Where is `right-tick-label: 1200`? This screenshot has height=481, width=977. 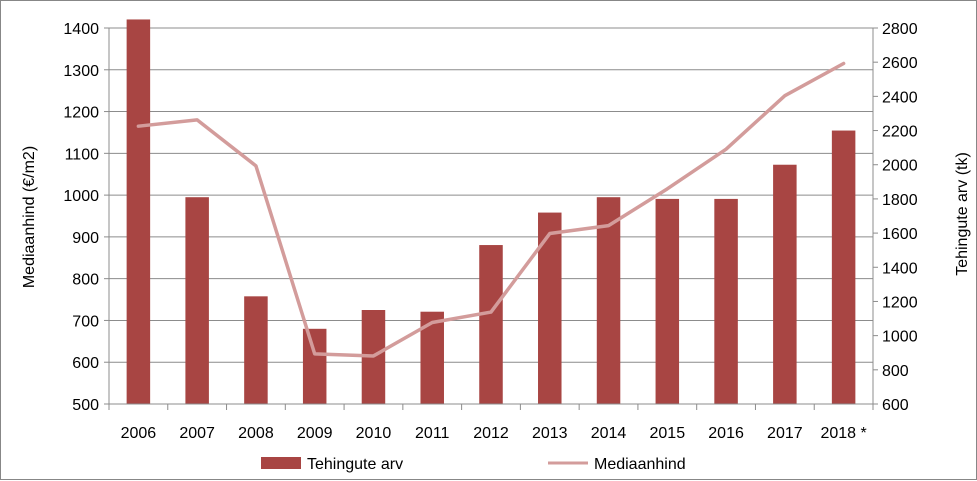 right-tick-label: 1200 is located at coordinates (900, 302).